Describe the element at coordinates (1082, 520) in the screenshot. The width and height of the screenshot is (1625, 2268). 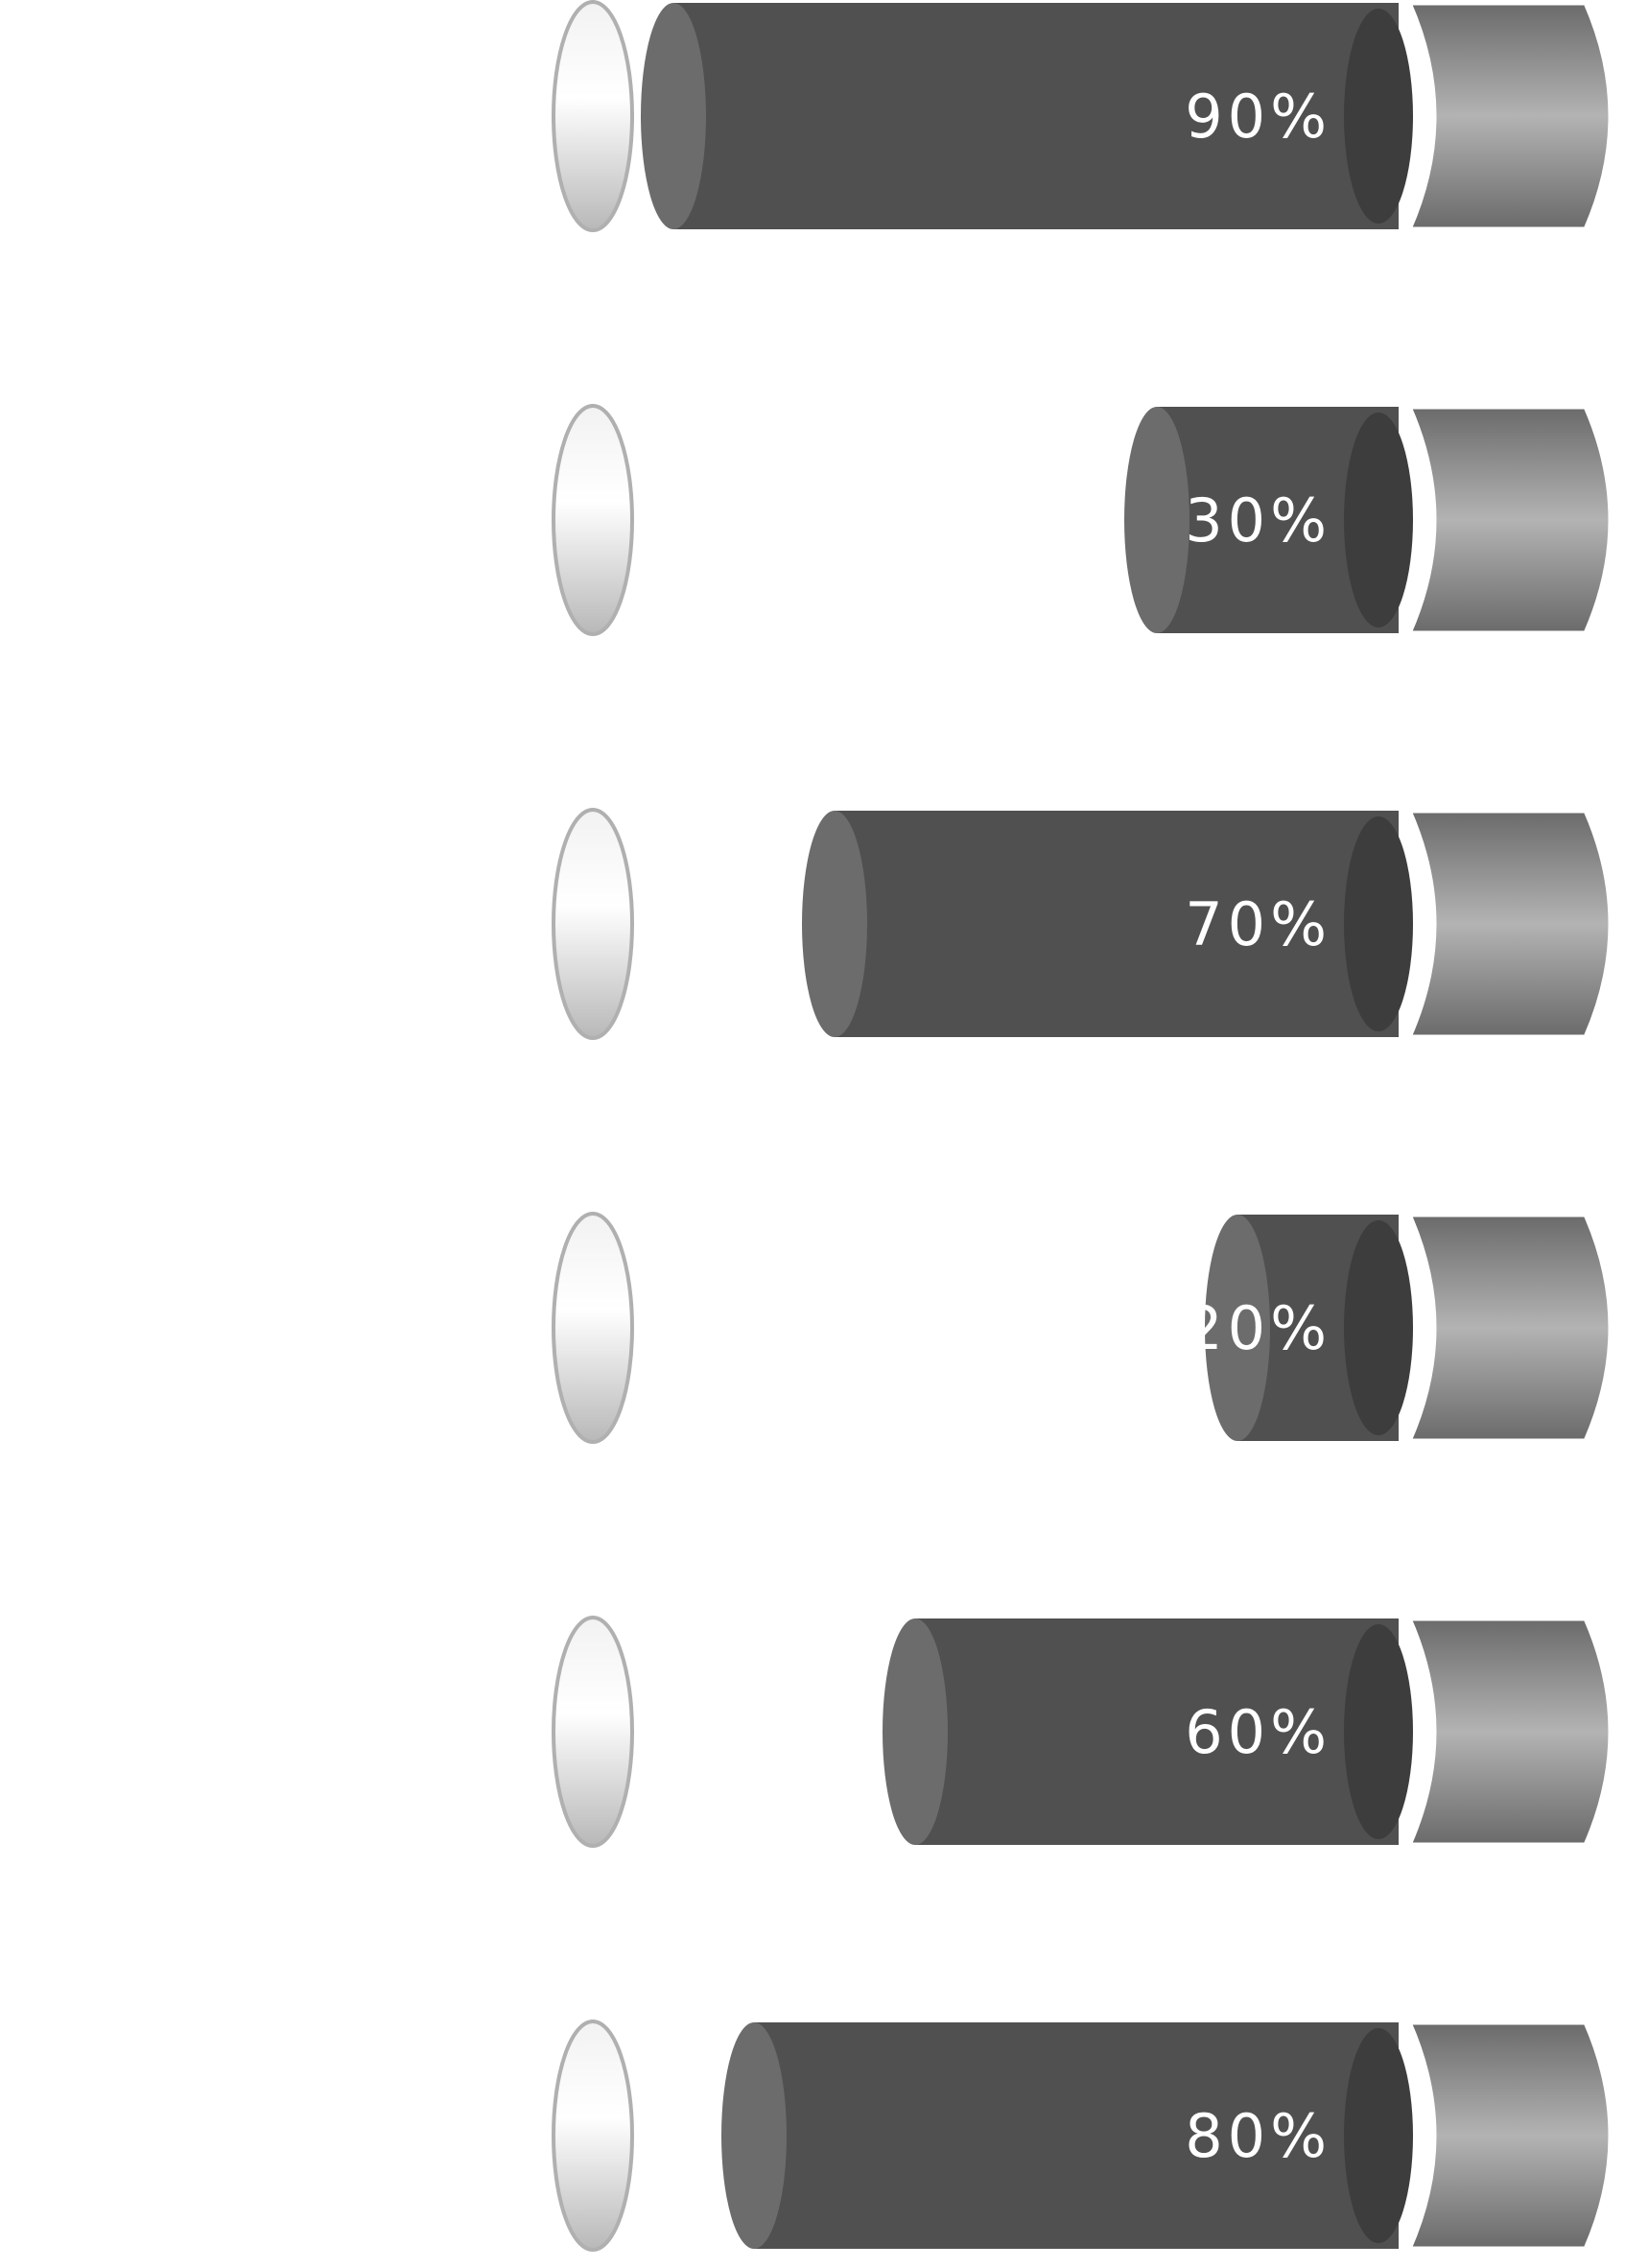
I see `bar-row-2: 30%` at that location.